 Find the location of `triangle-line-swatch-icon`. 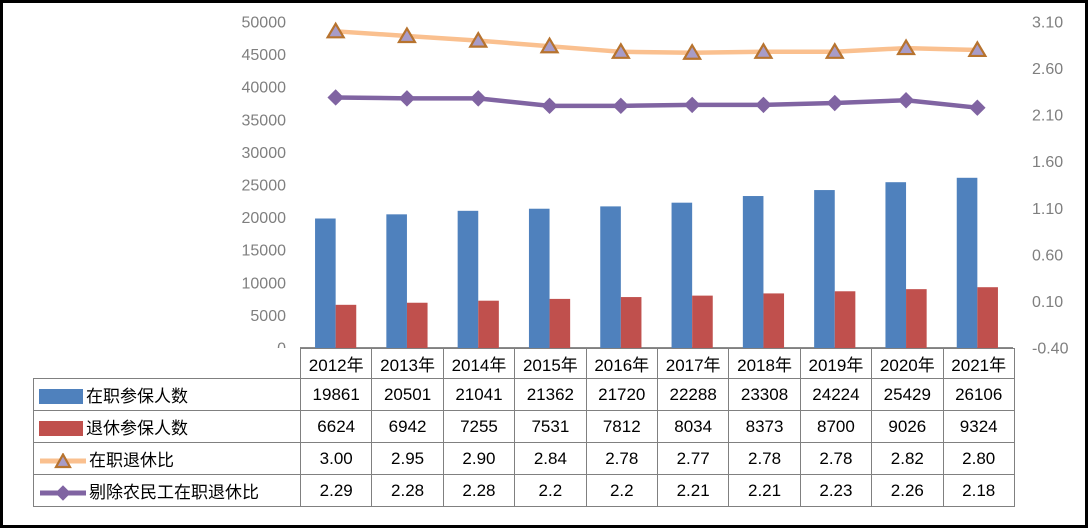

triangle-line-swatch-icon is located at coordinates (63, 460).